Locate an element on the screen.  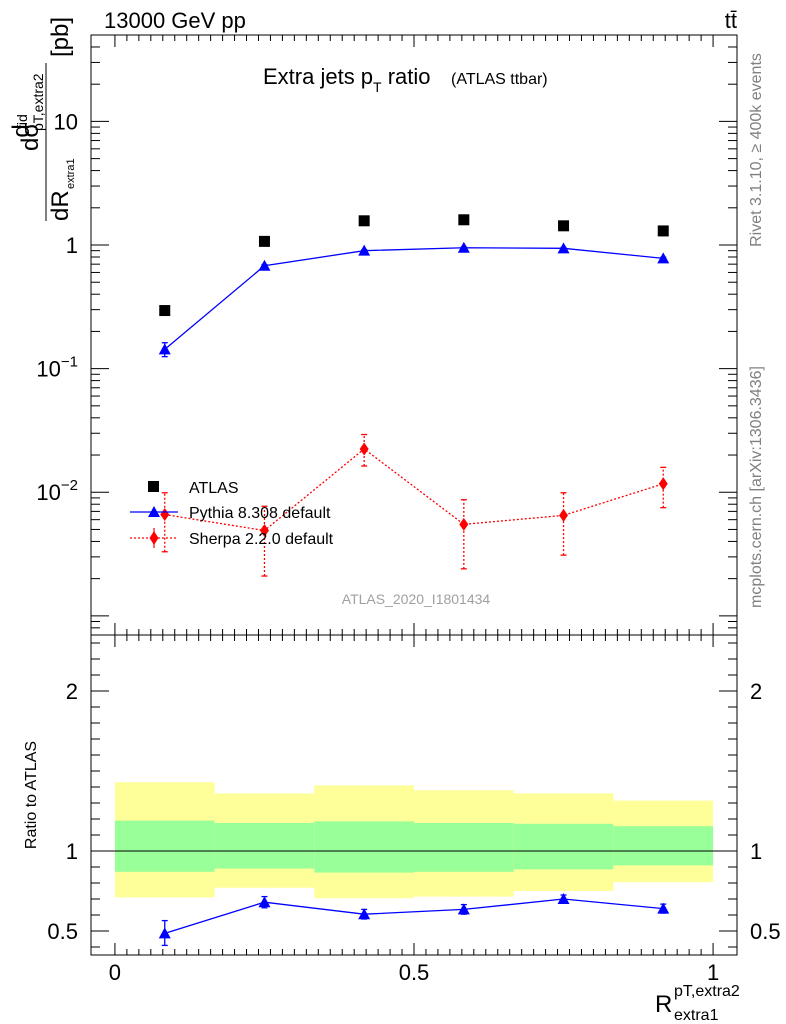
main-y-tick-label: 10⁻² is located at coordinates (57, 491).